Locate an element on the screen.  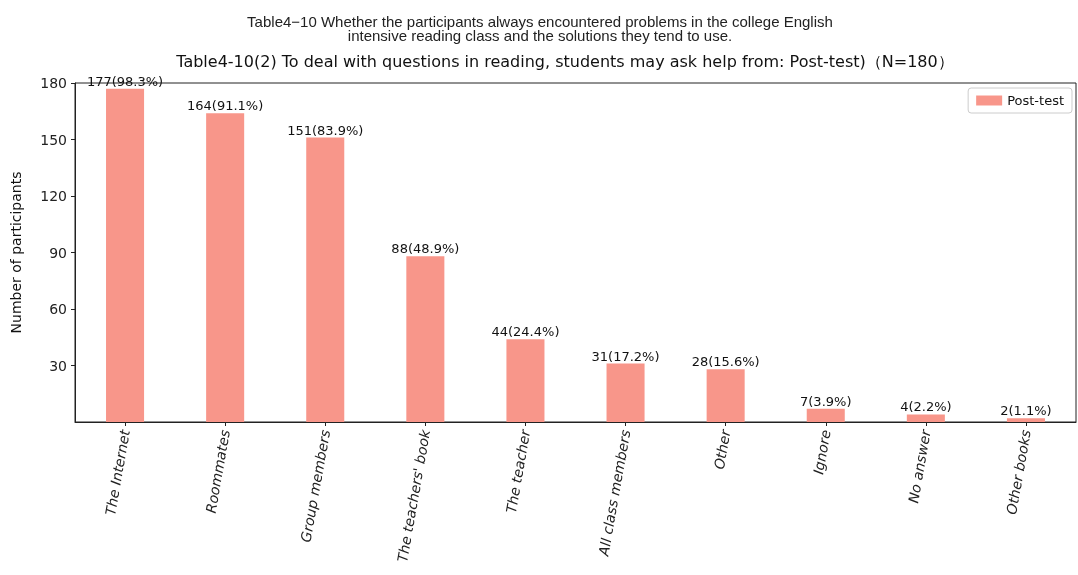
data-label: 177(98.3%) is located at coordinates (125, 81).